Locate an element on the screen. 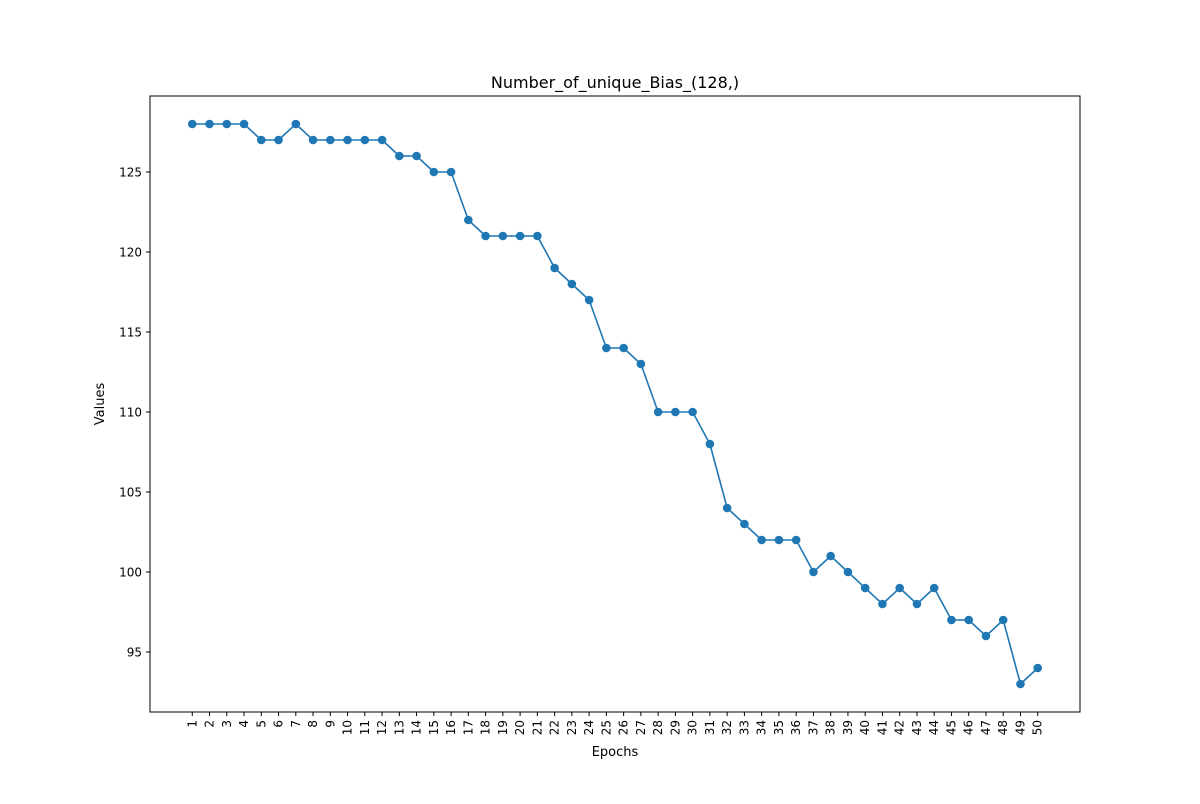 Image resolution: width=1200 pixels, height=804 pixels. y-axis-label: Values is located at coordinates (100, 404).